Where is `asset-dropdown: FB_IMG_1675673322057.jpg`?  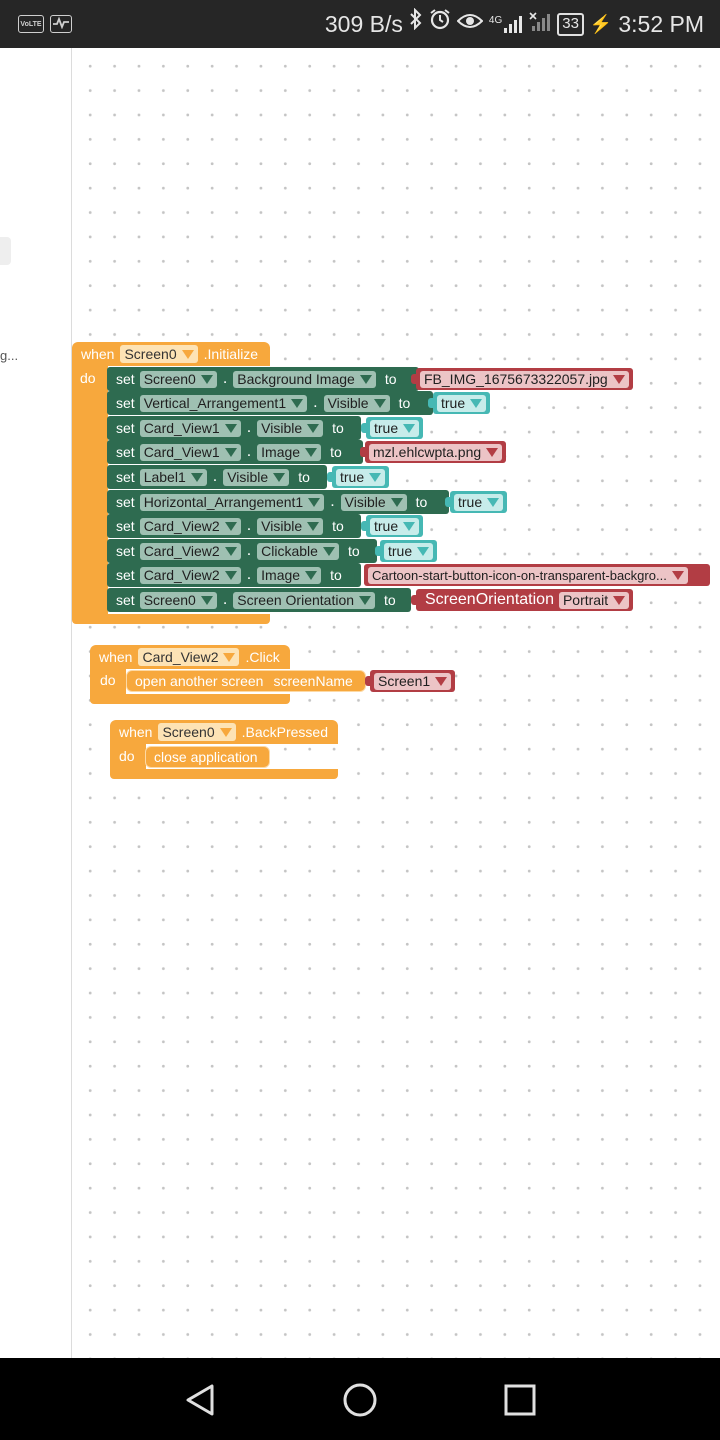
asset-dropdown: FB_IMG_1675673322057.jpg is located at coordinates (524, 379).